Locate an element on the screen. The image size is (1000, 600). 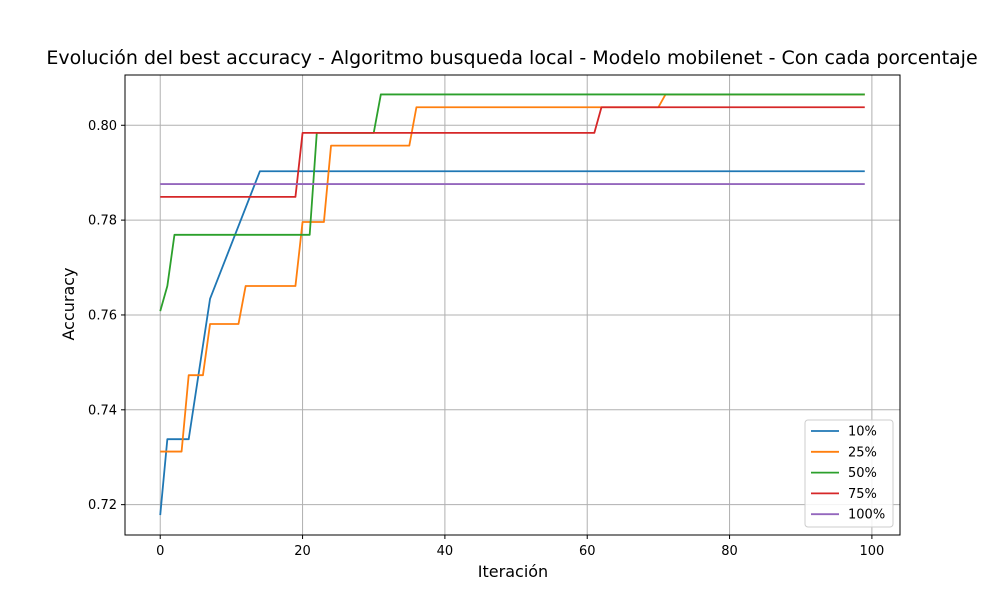
legend: 10% 25% 50% 75% 100% is located at coordinates (849, 473).